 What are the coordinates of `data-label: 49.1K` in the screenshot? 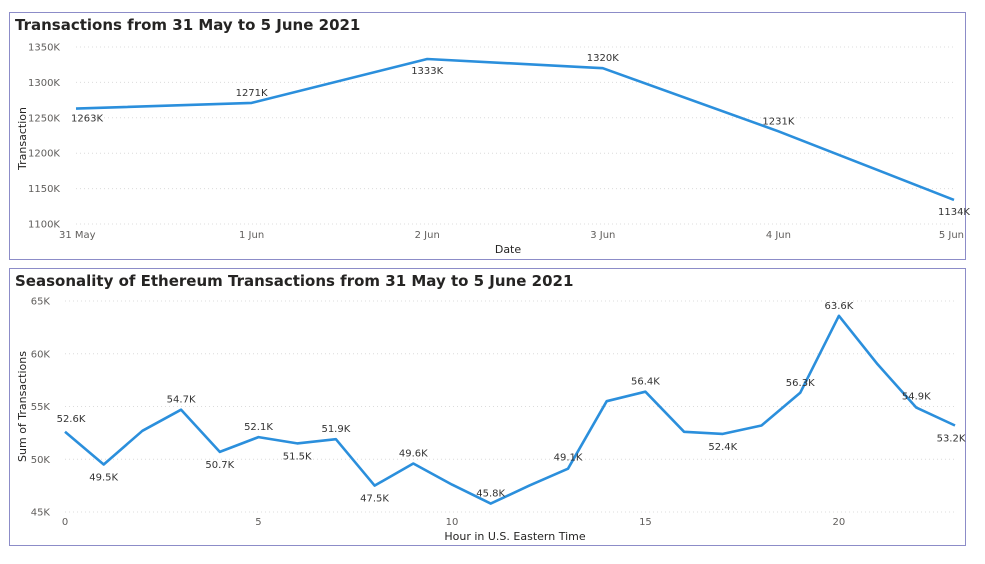 It's located at (568, 458).